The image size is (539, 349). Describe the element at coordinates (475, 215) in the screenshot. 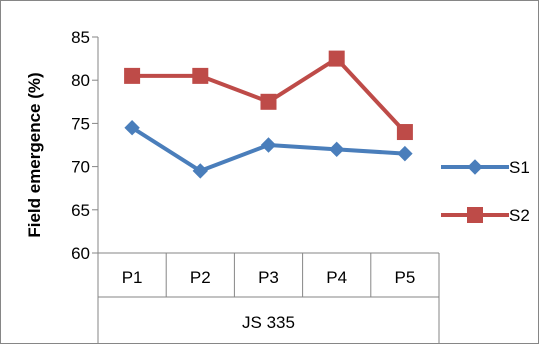

I see `legend-marker-s2` at that location.